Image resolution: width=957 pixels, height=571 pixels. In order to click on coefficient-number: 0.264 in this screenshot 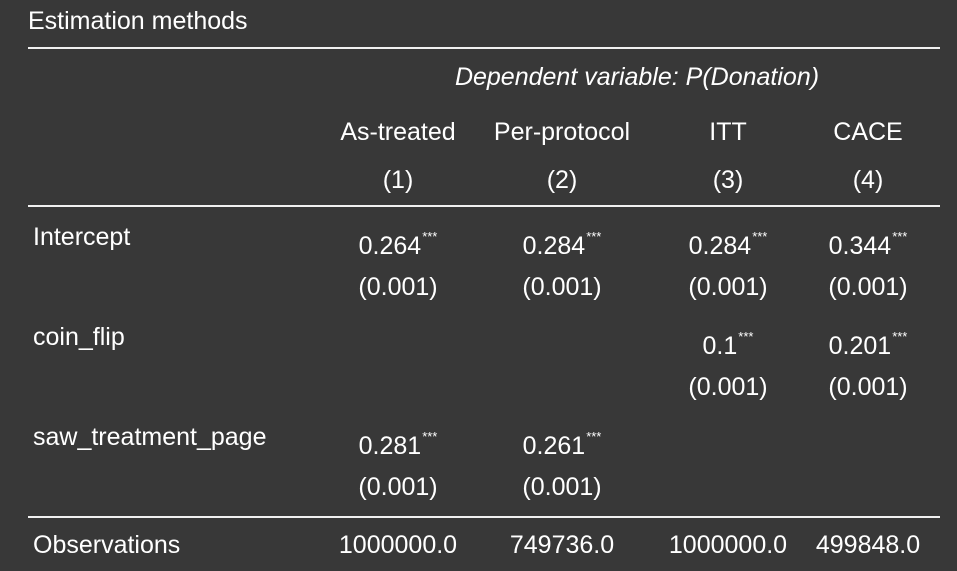, I will do `click(390, 246)`.